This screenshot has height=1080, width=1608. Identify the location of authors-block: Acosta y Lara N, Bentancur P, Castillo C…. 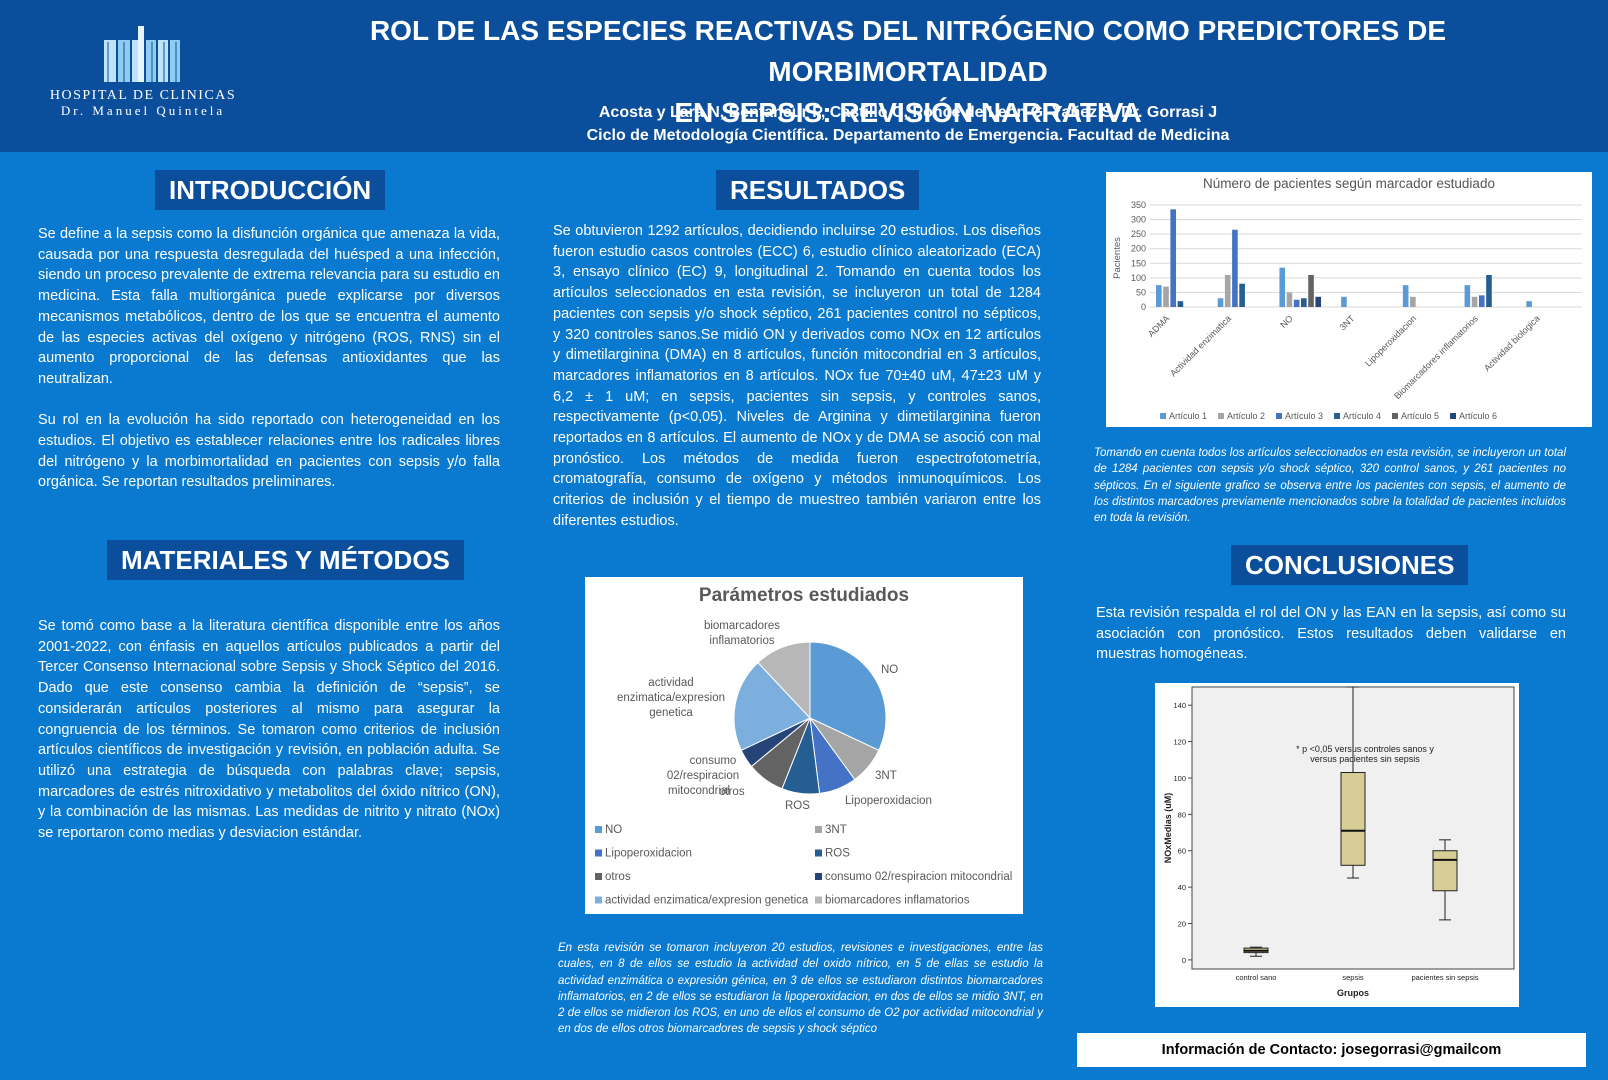
(908, 124).